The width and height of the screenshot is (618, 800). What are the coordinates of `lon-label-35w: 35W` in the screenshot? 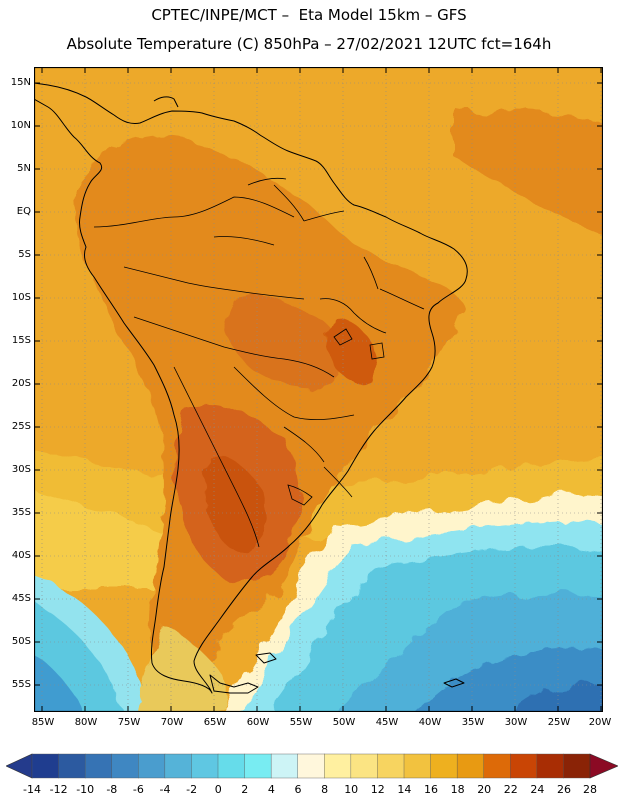 It's located at (473, 722).